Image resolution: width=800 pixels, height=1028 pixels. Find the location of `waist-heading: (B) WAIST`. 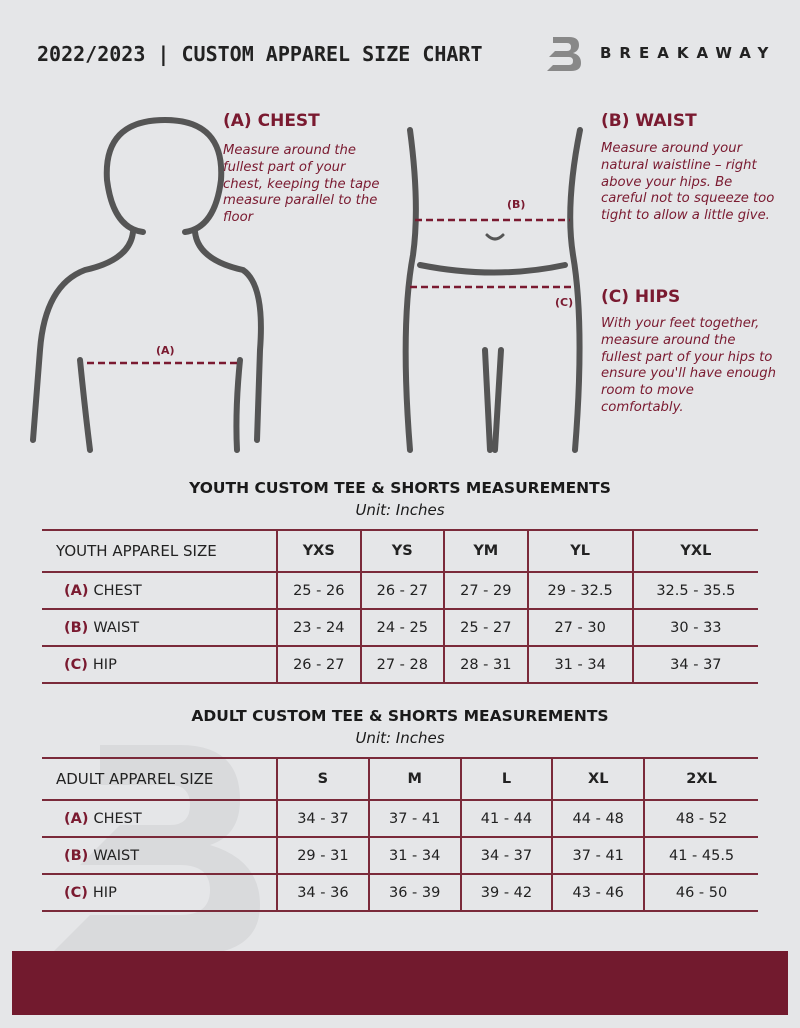

waist-heading: (B) WAIST is located at coordinates (649, 121).